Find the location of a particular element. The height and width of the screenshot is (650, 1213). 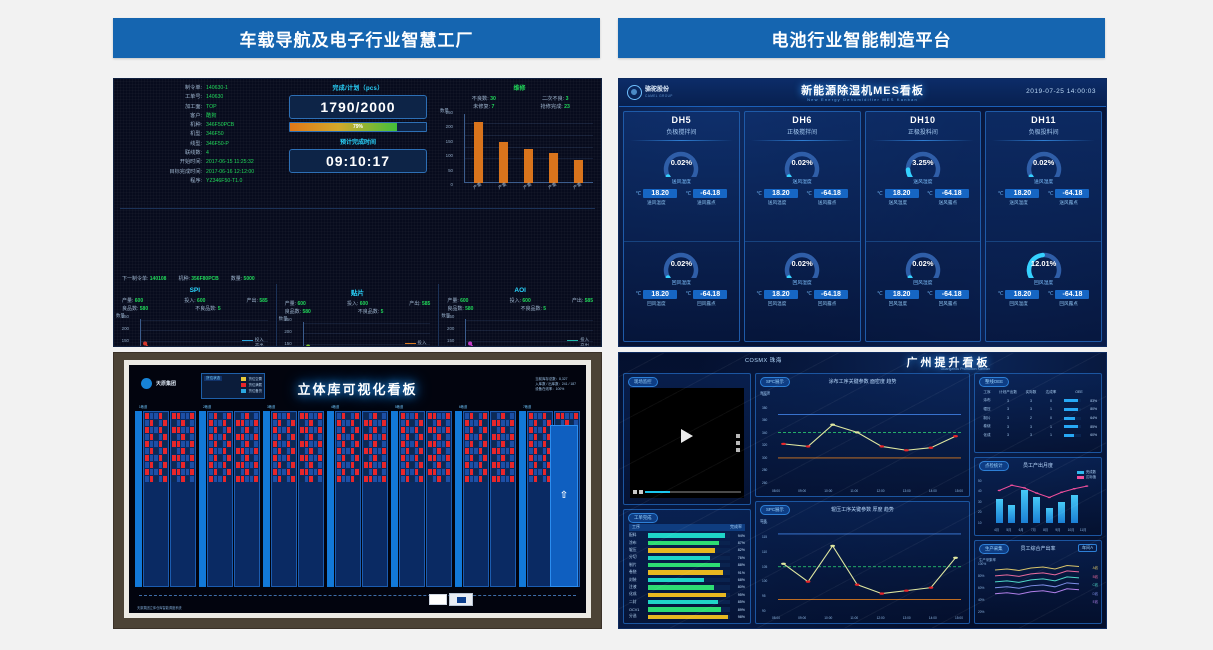

return-gauge-label: 回风湿度 is located at coordinates (681, 283).